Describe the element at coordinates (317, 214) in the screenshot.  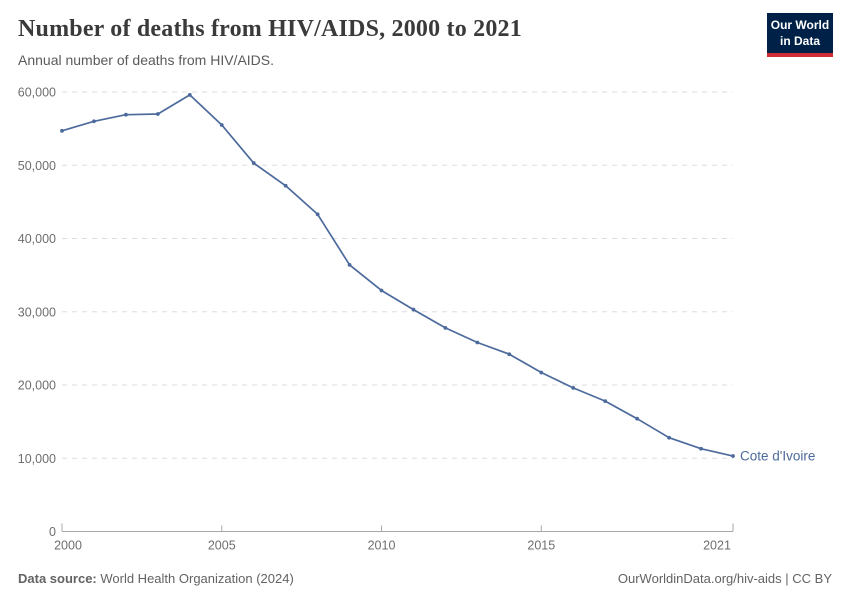
I see `data-point-2008` at that location.